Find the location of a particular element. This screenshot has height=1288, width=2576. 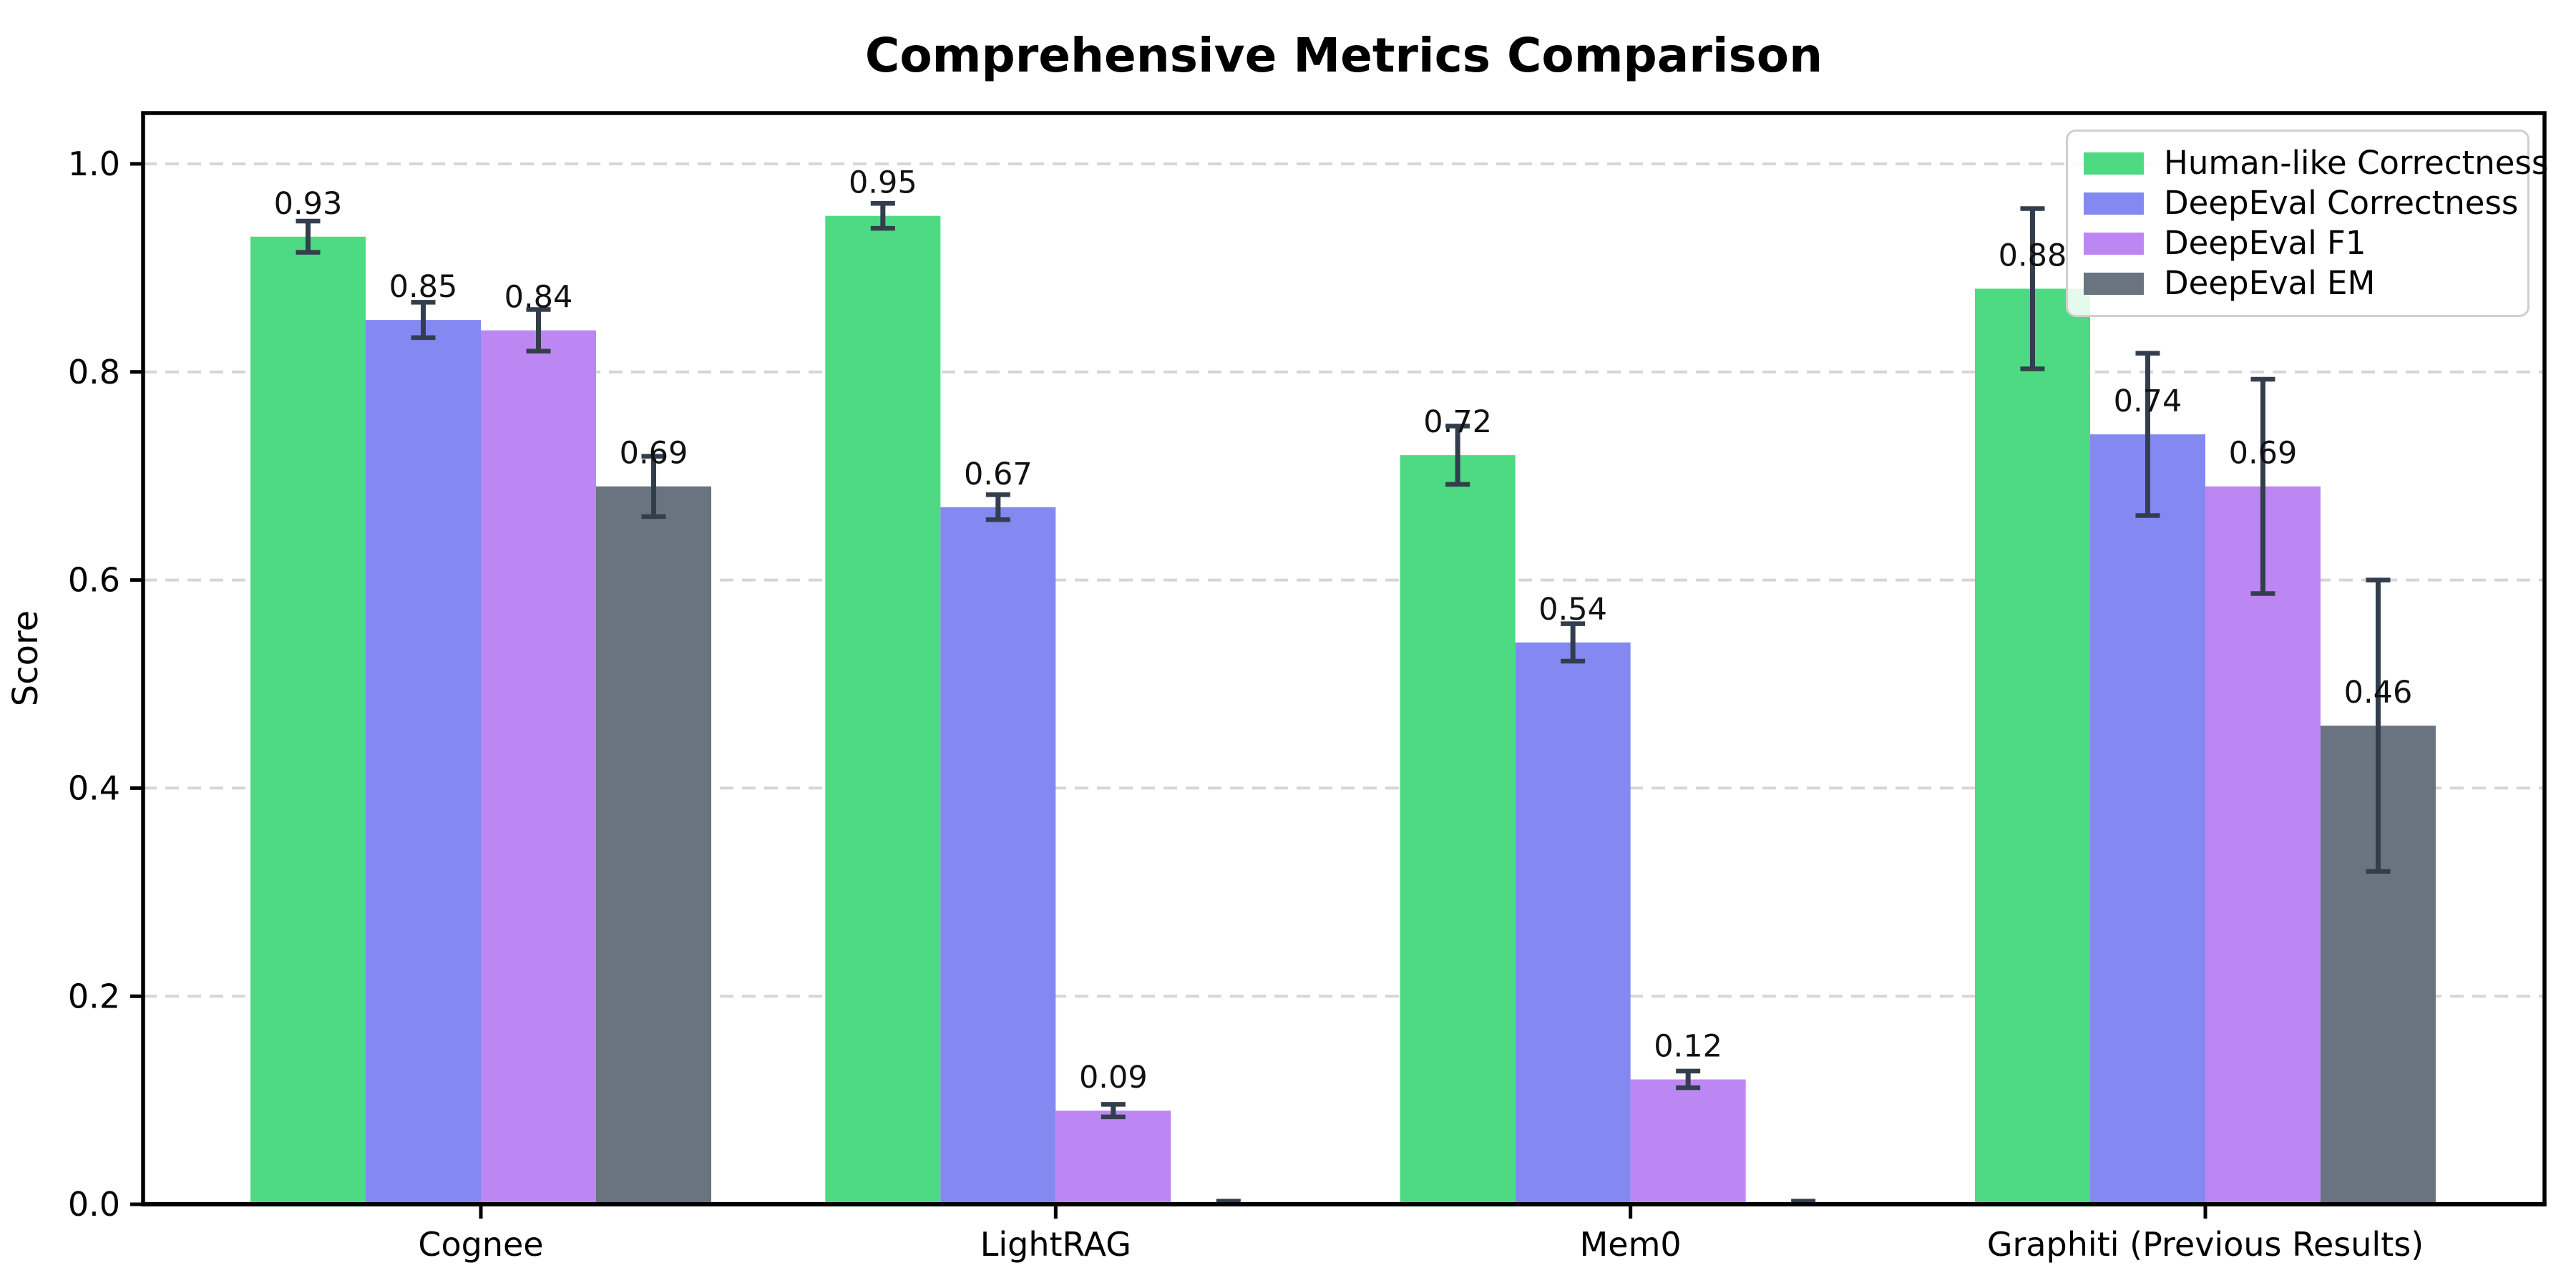

x-tick-label: Graphiti (Previous Results) is located at coordinates (2205, 1244).